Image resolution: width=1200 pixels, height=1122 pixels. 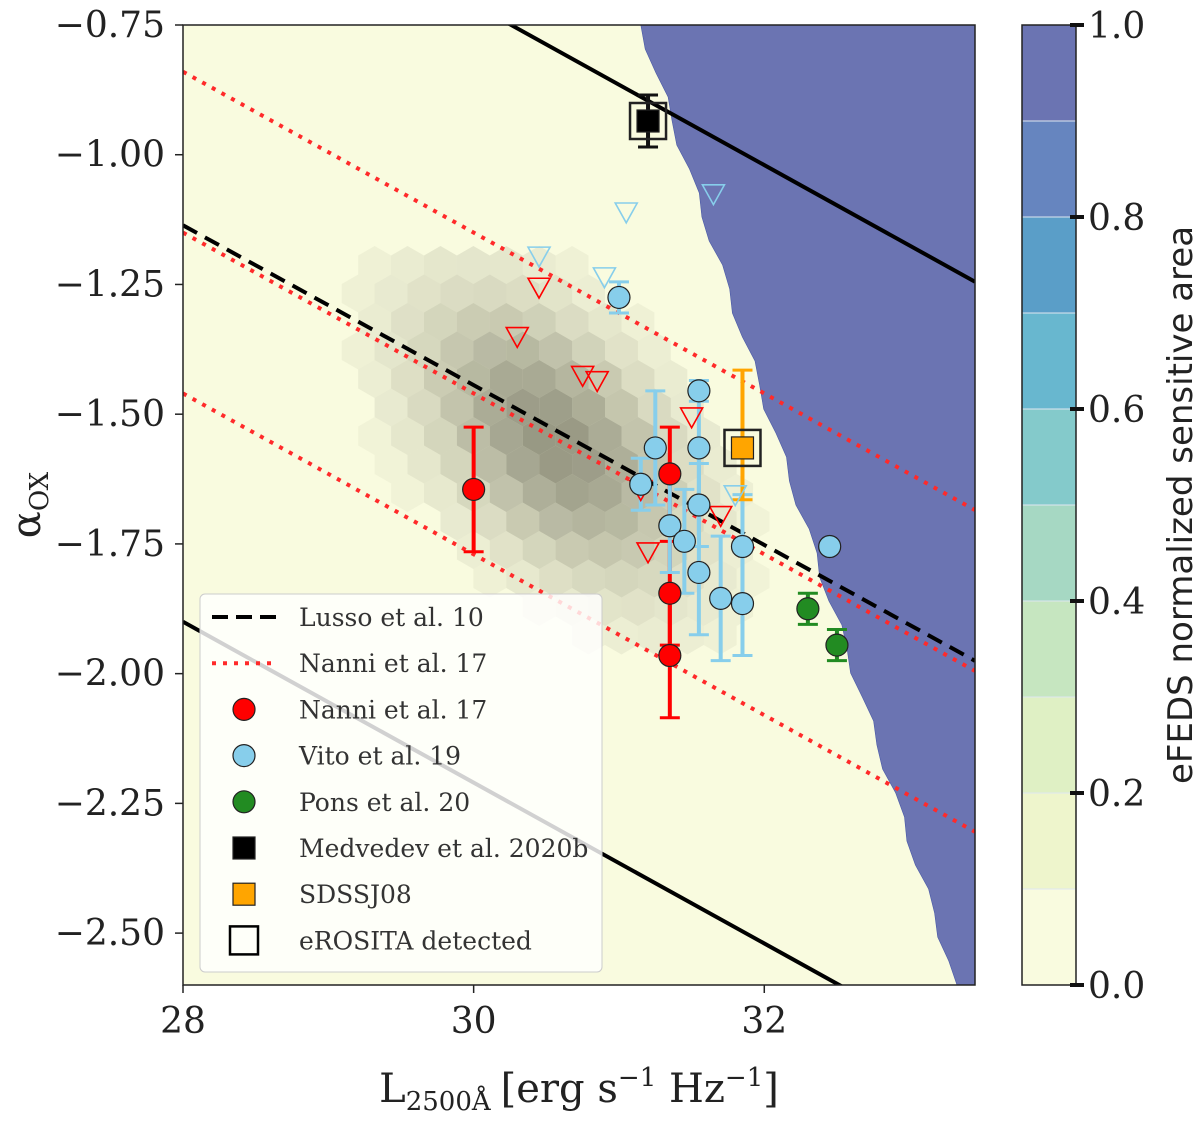 What do you see at coordinates (110, 25) in the screenshot?
I see `y-tick-label: −0.75` at bounding box center [110, 25].